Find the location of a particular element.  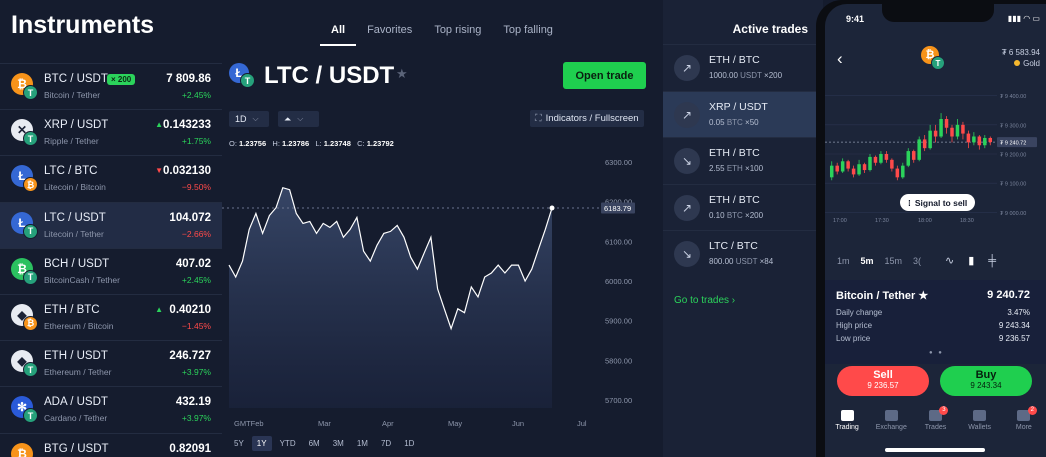

close-label: C: is located at coordinates (361, 143).